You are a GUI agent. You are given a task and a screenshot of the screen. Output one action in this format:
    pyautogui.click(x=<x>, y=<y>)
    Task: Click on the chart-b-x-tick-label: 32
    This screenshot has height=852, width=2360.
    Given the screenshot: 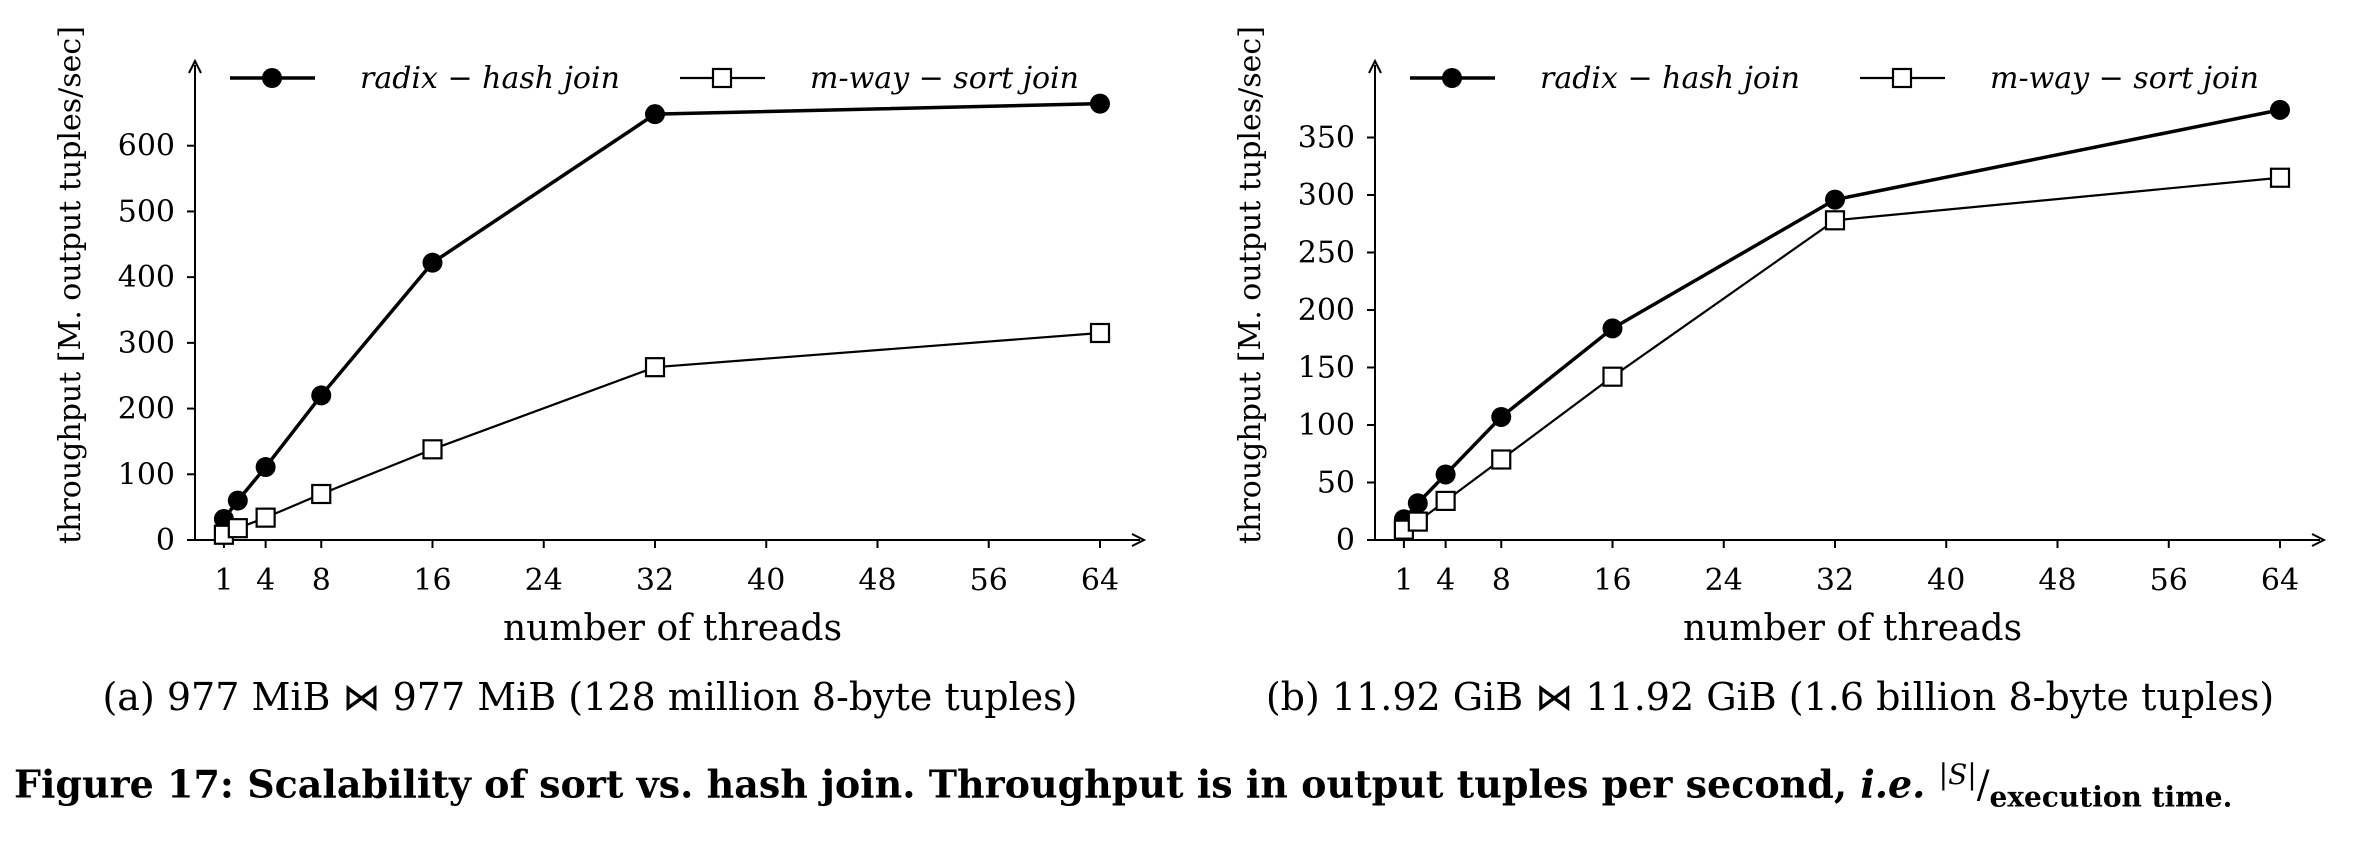 What is the action you would take?
    pyautogui.click(x=1835, y=580)
    